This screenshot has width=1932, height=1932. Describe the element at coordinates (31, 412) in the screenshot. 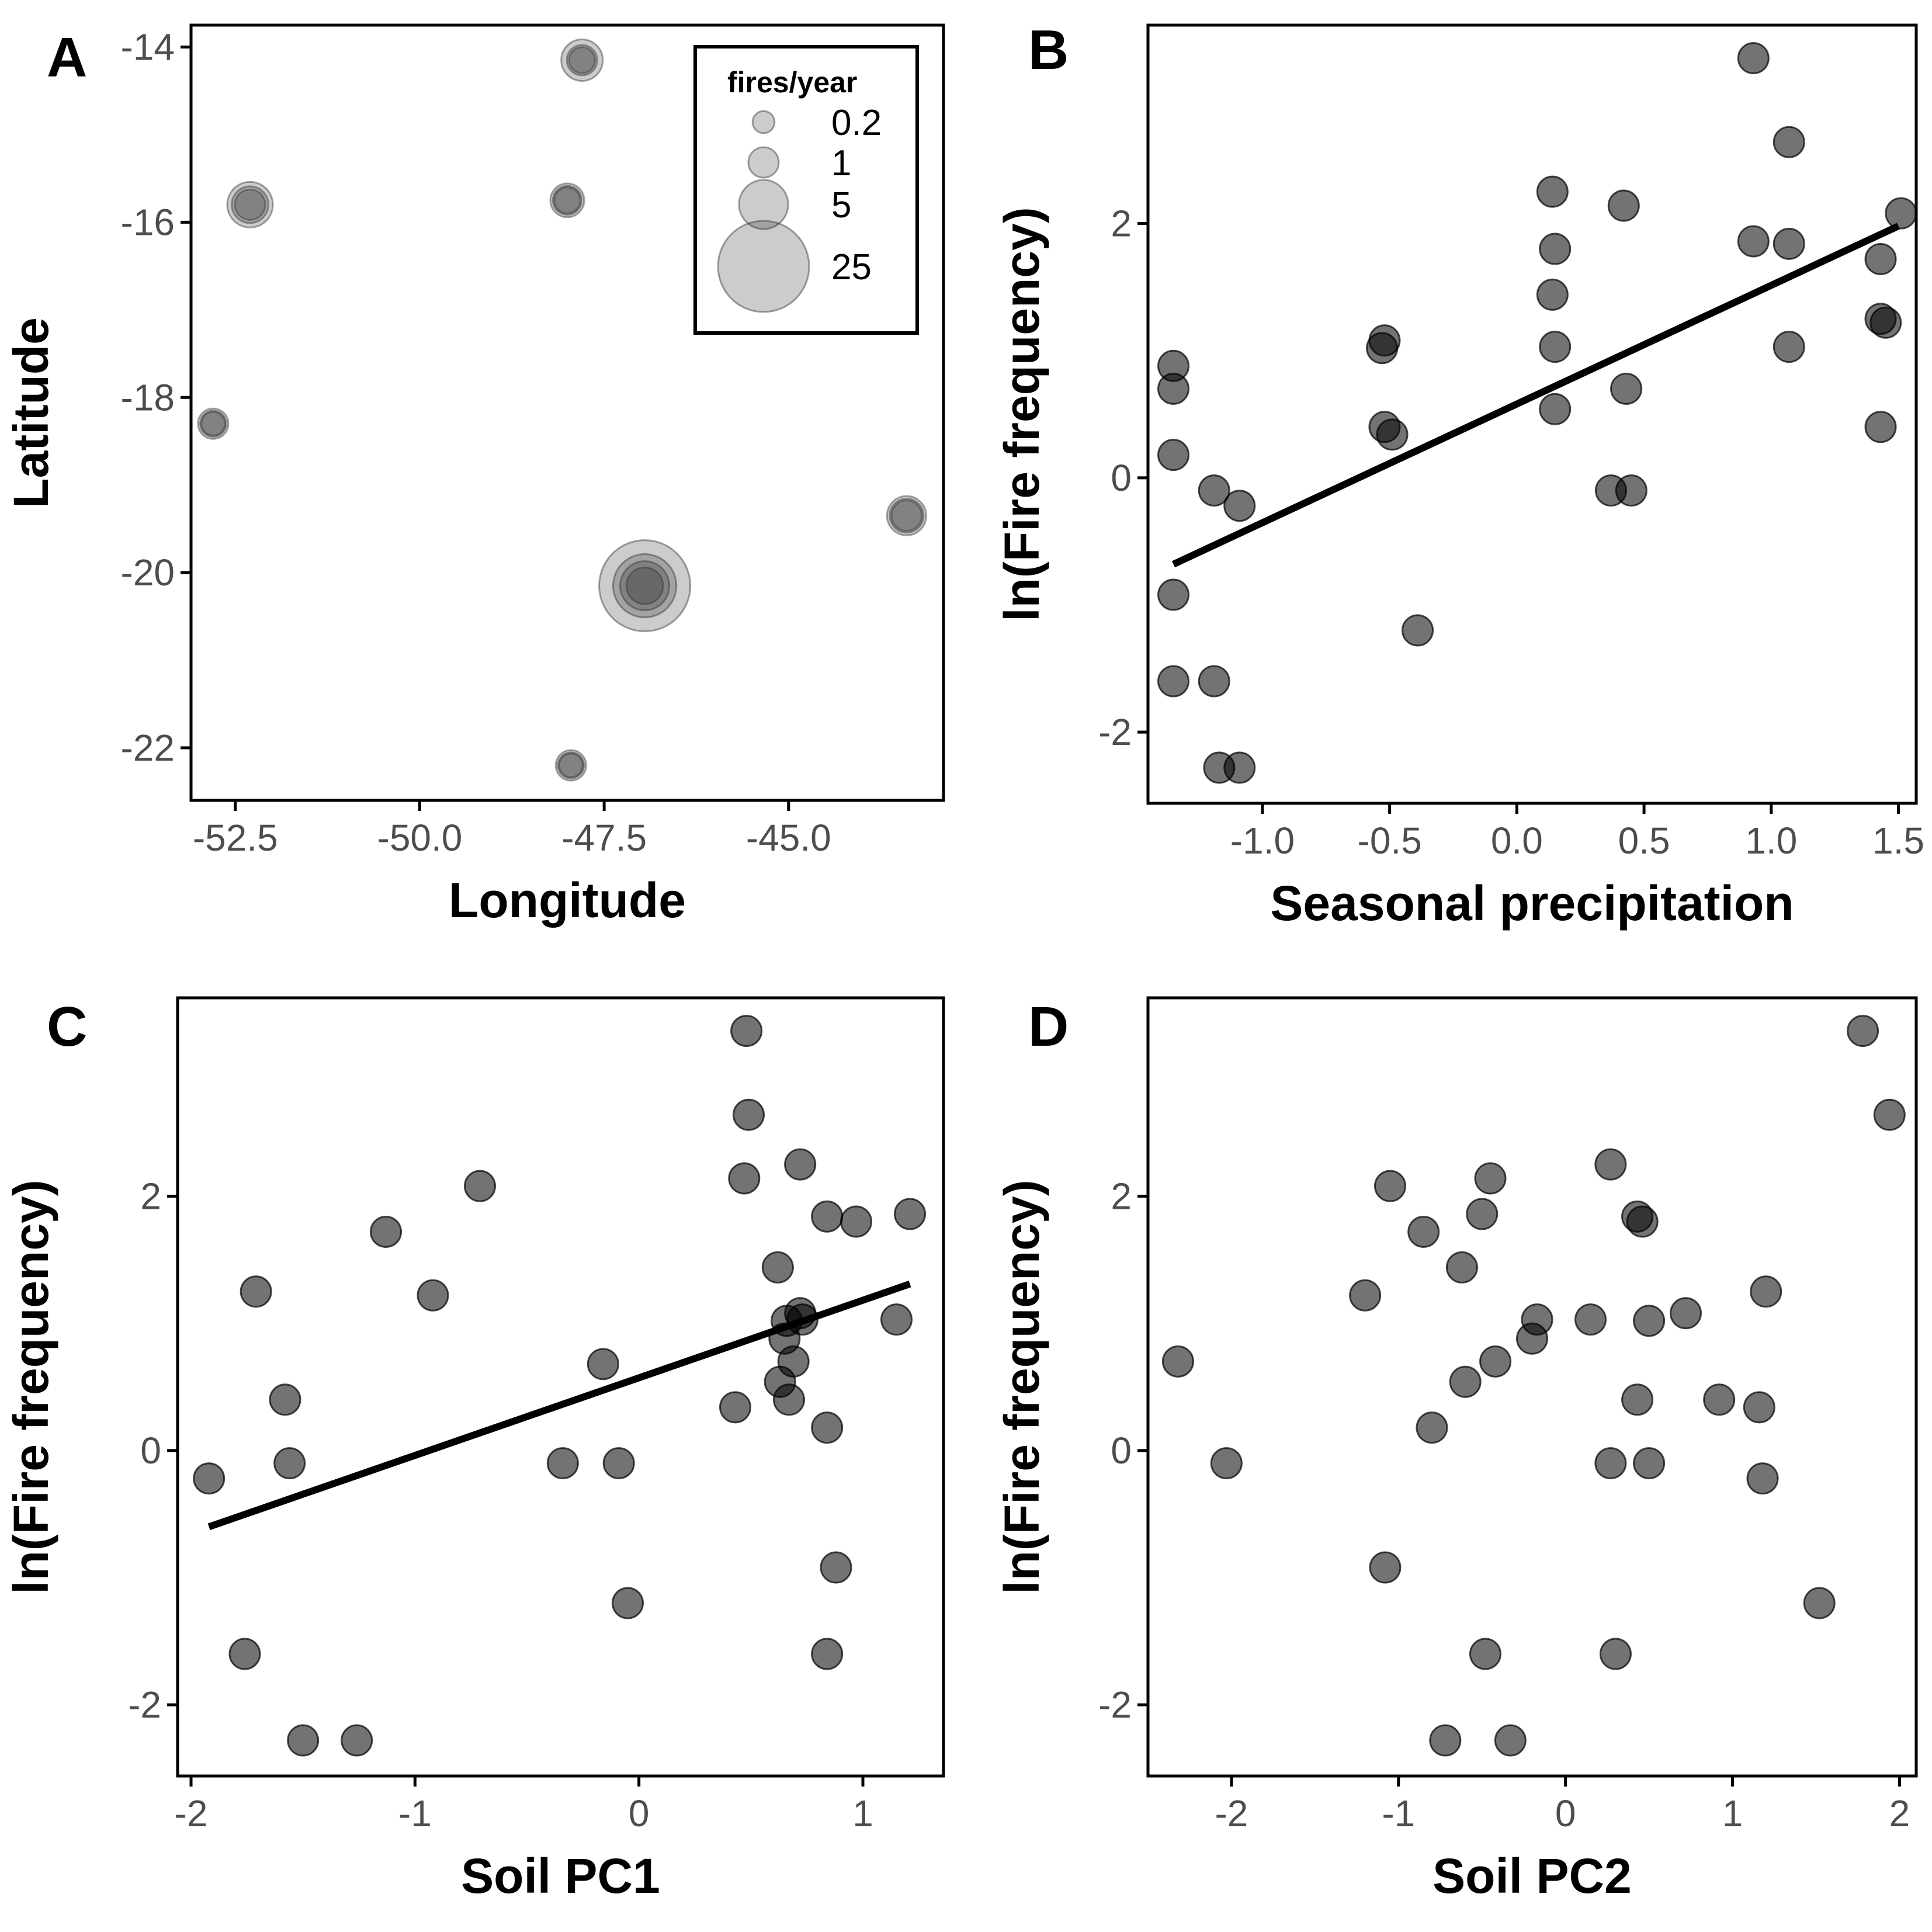

I see `y-axis-title: Latitude` at that location.